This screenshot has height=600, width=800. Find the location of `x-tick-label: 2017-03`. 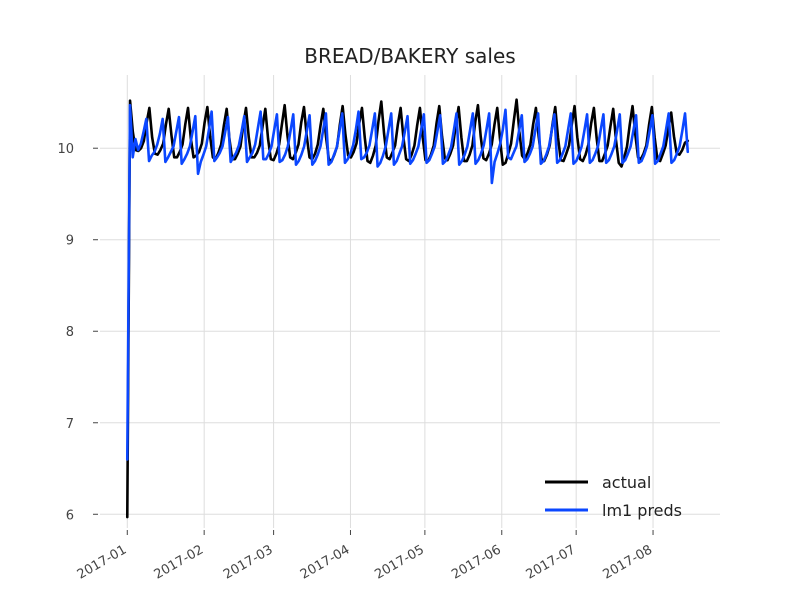

x-tick-label: 2017-03 is located at coordinates (248, 562).